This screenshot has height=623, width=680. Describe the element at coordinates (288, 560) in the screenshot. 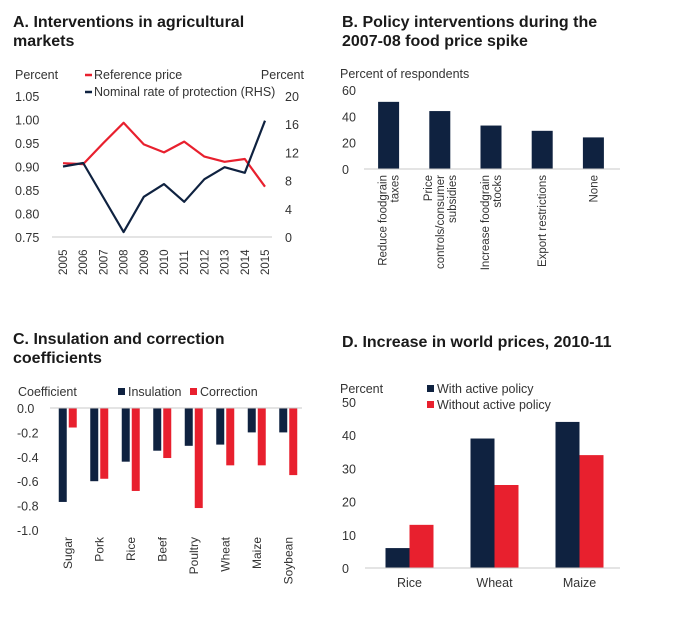

I see `panel-c-category-label: Soybean` at that location.